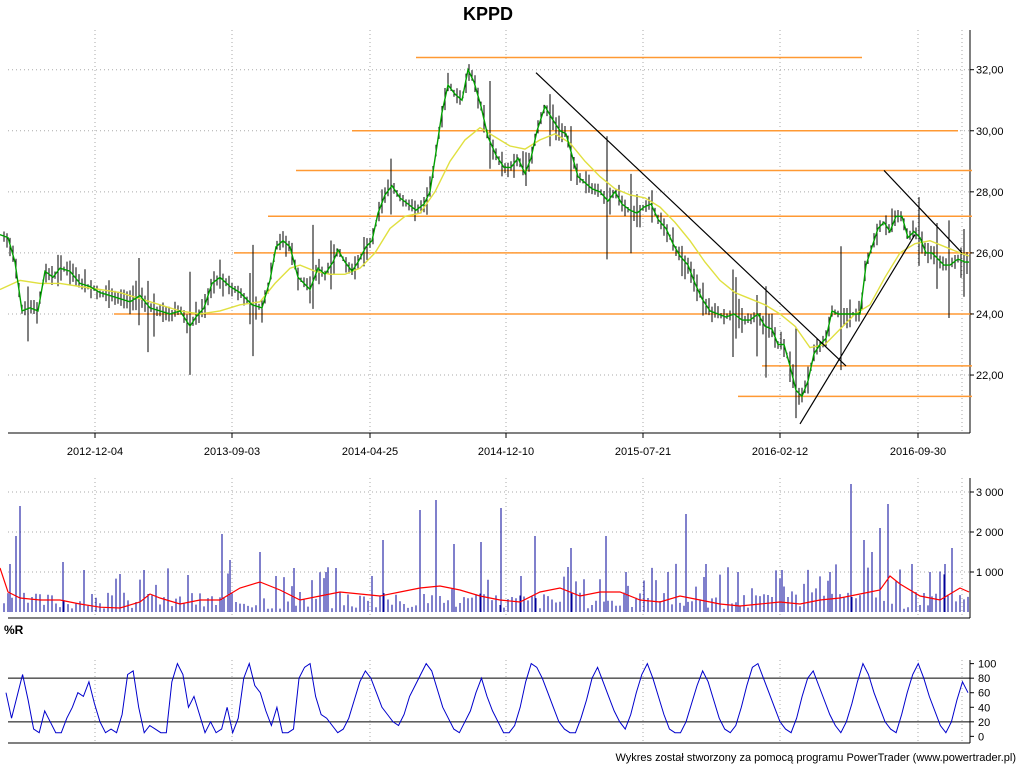  What do you see at coordinates (780, 452) in the screenshot?
I see `x-tick-label-5: 2016-02-12` at bounding box center [780, 452].